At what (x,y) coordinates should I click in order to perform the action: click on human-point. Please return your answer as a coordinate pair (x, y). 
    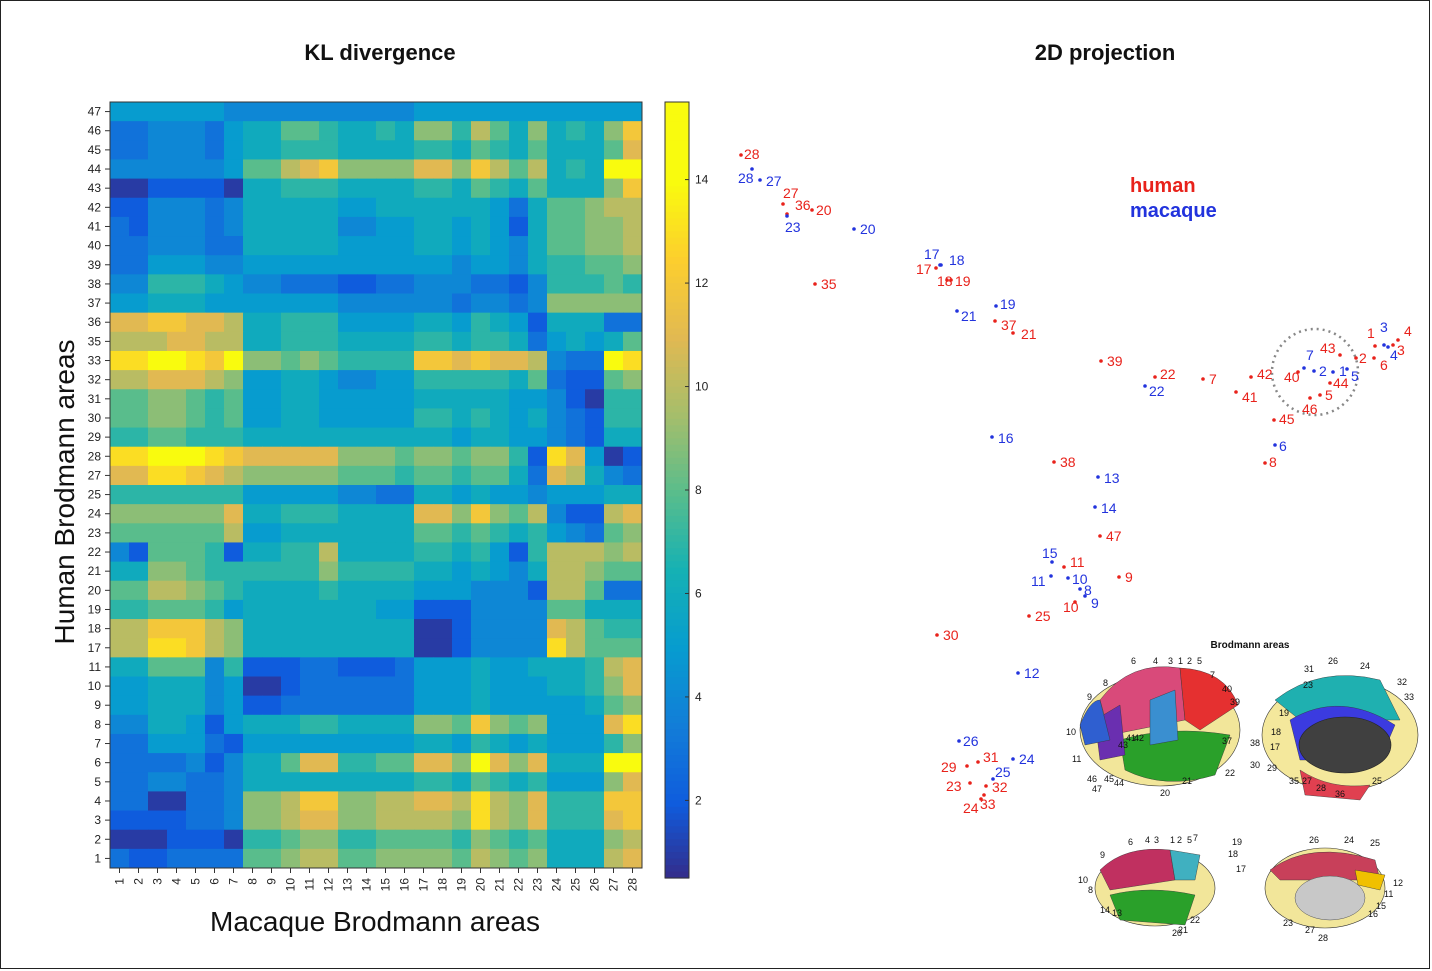
    Looking at the image, I should click on (1064, 567).